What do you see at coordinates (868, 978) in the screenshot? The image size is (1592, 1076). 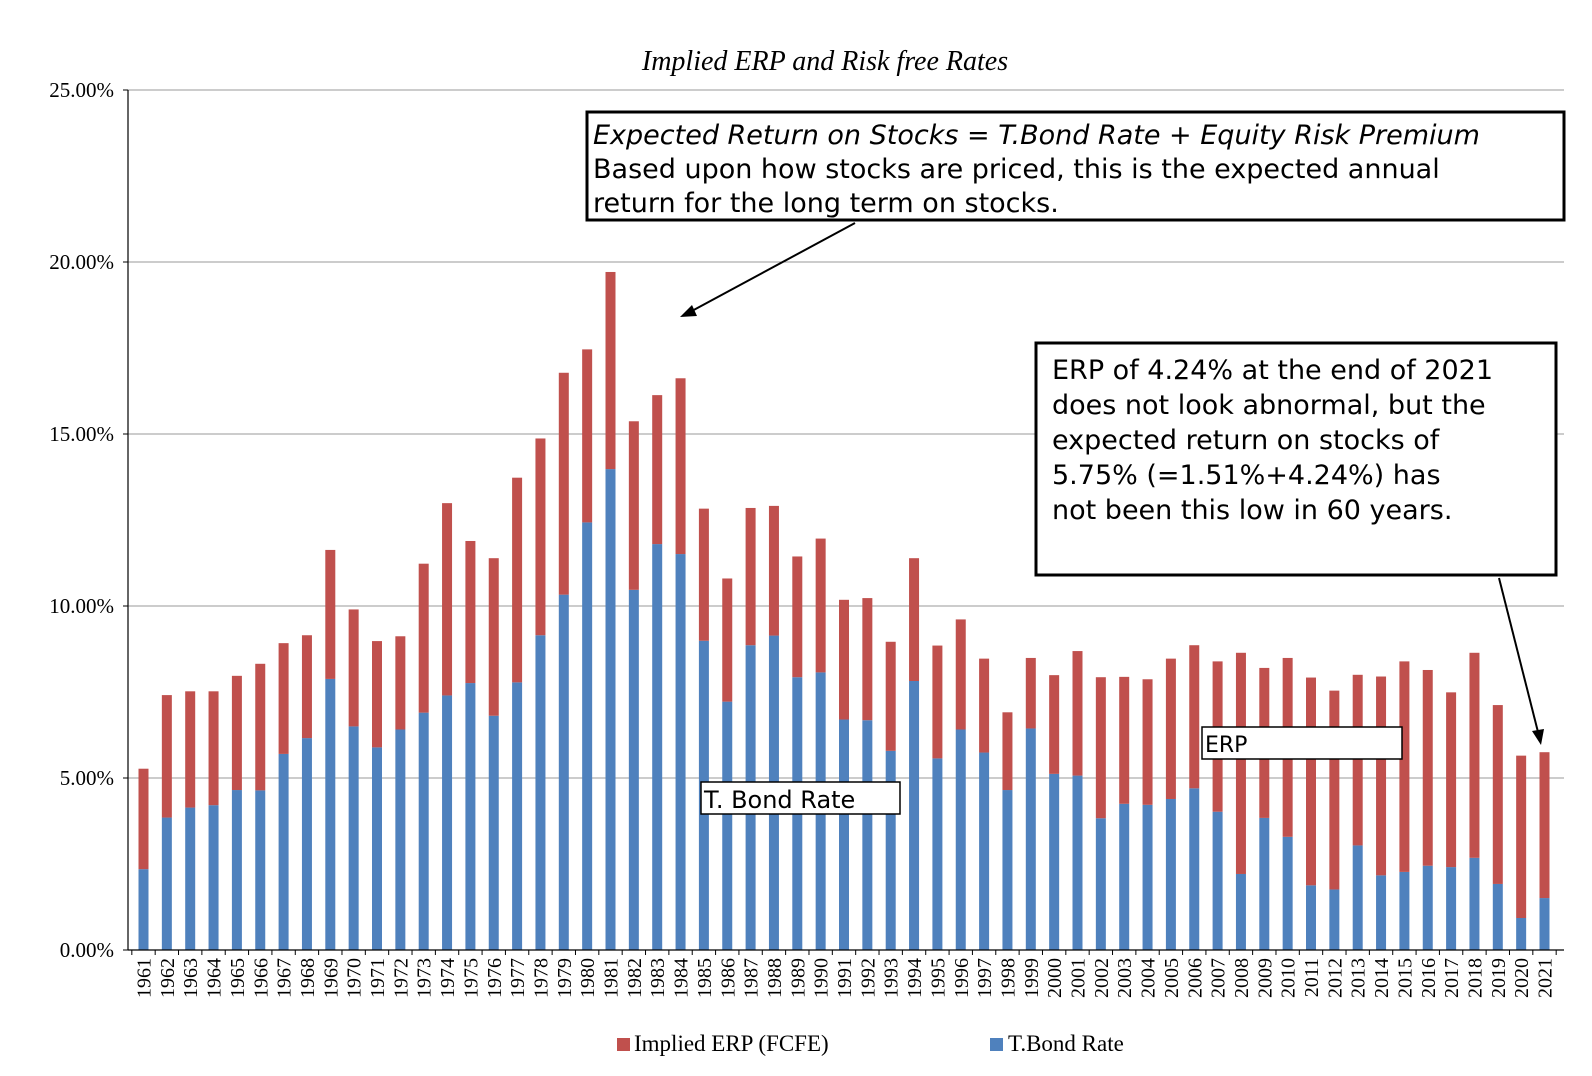 I see `x-tick-label: 1992` at bounding box center [868, 978].